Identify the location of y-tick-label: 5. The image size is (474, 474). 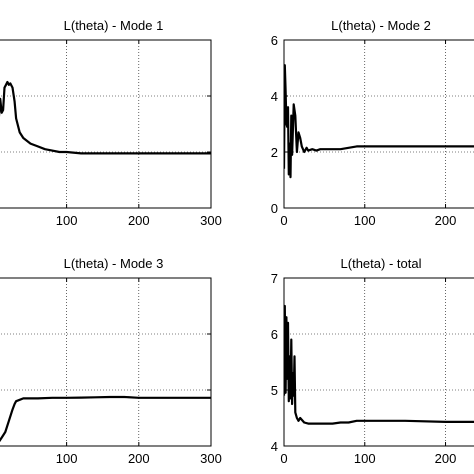
(274, 390).